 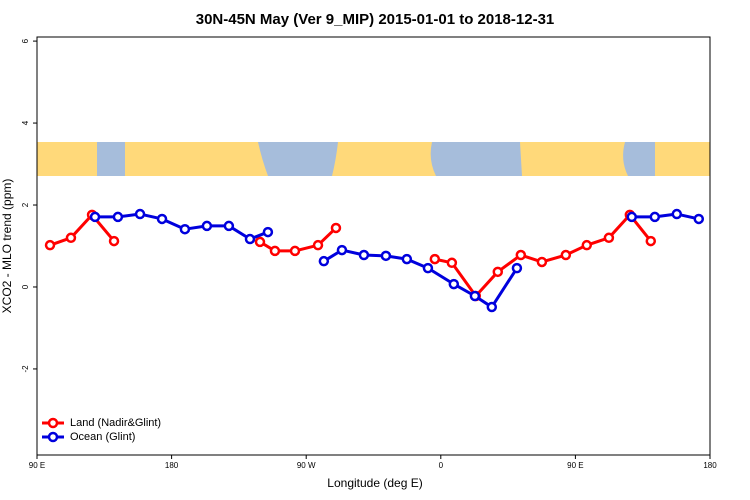 What do you see at coordinates (25, 286) in the screenshot?
I see `y-tick-label: 0` at bounding box center [25, 286].